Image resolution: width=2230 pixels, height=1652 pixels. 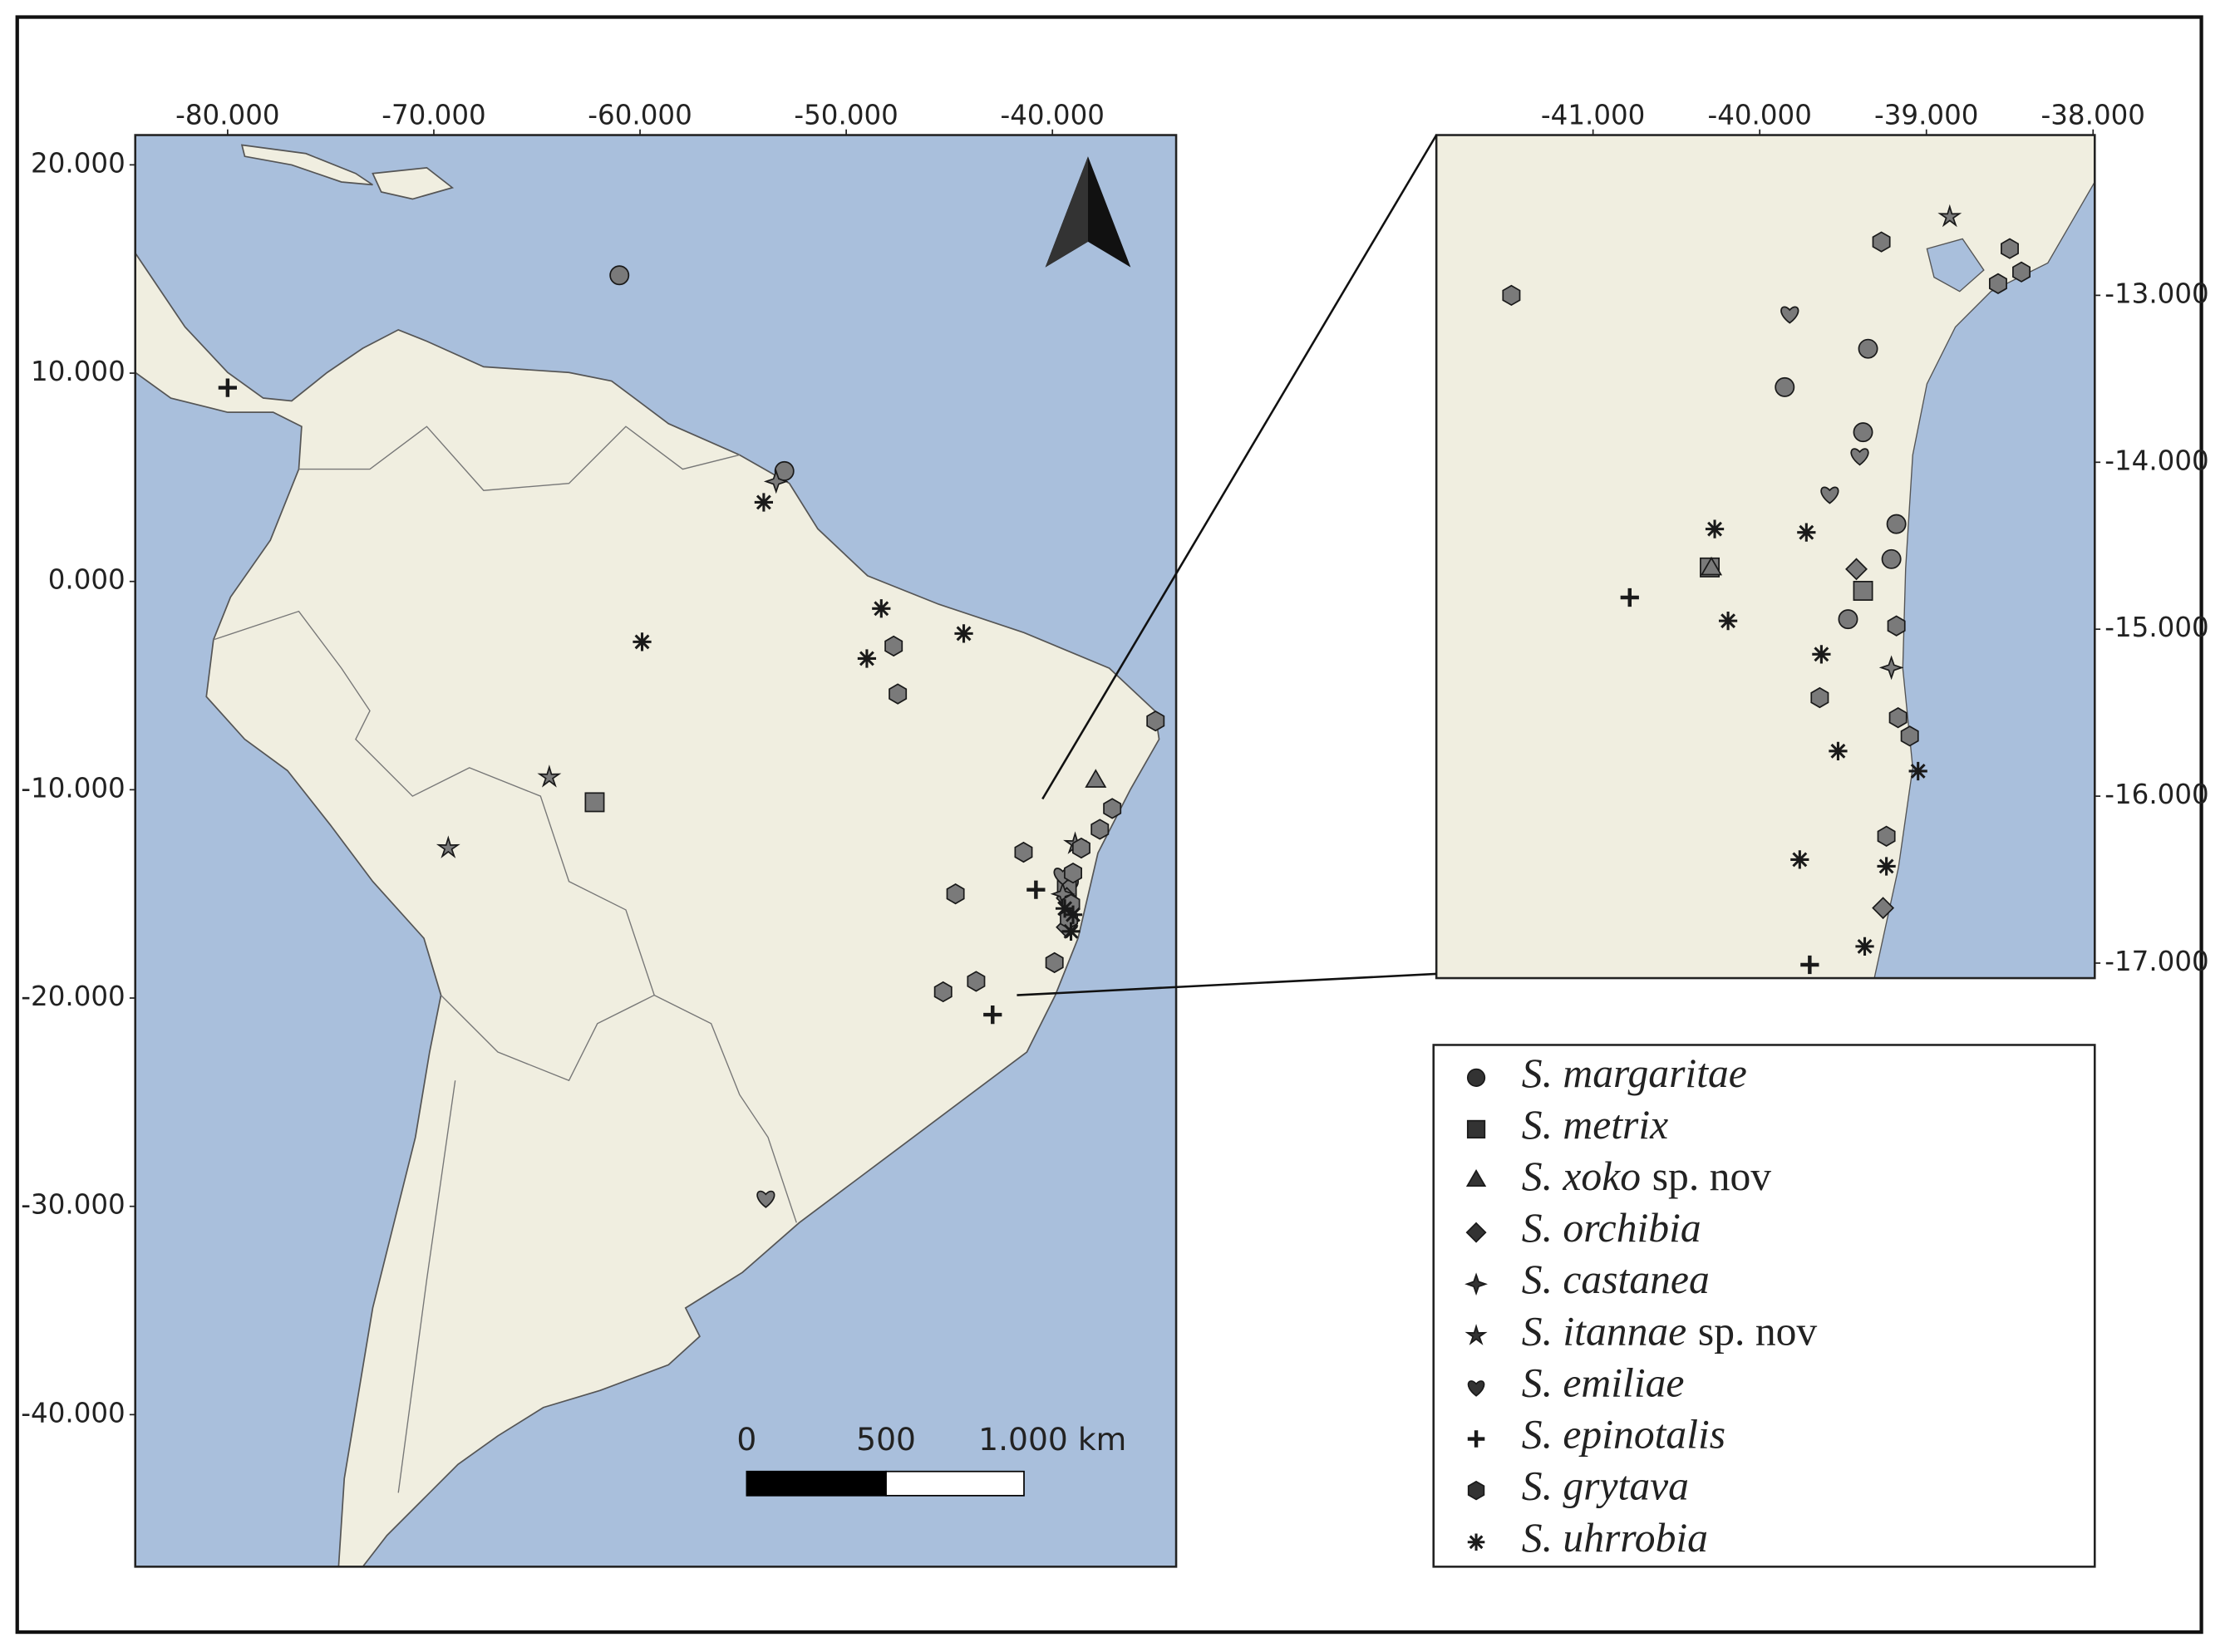 I want to click on x-tick-label: -80.000, so click(x=227, y=114).